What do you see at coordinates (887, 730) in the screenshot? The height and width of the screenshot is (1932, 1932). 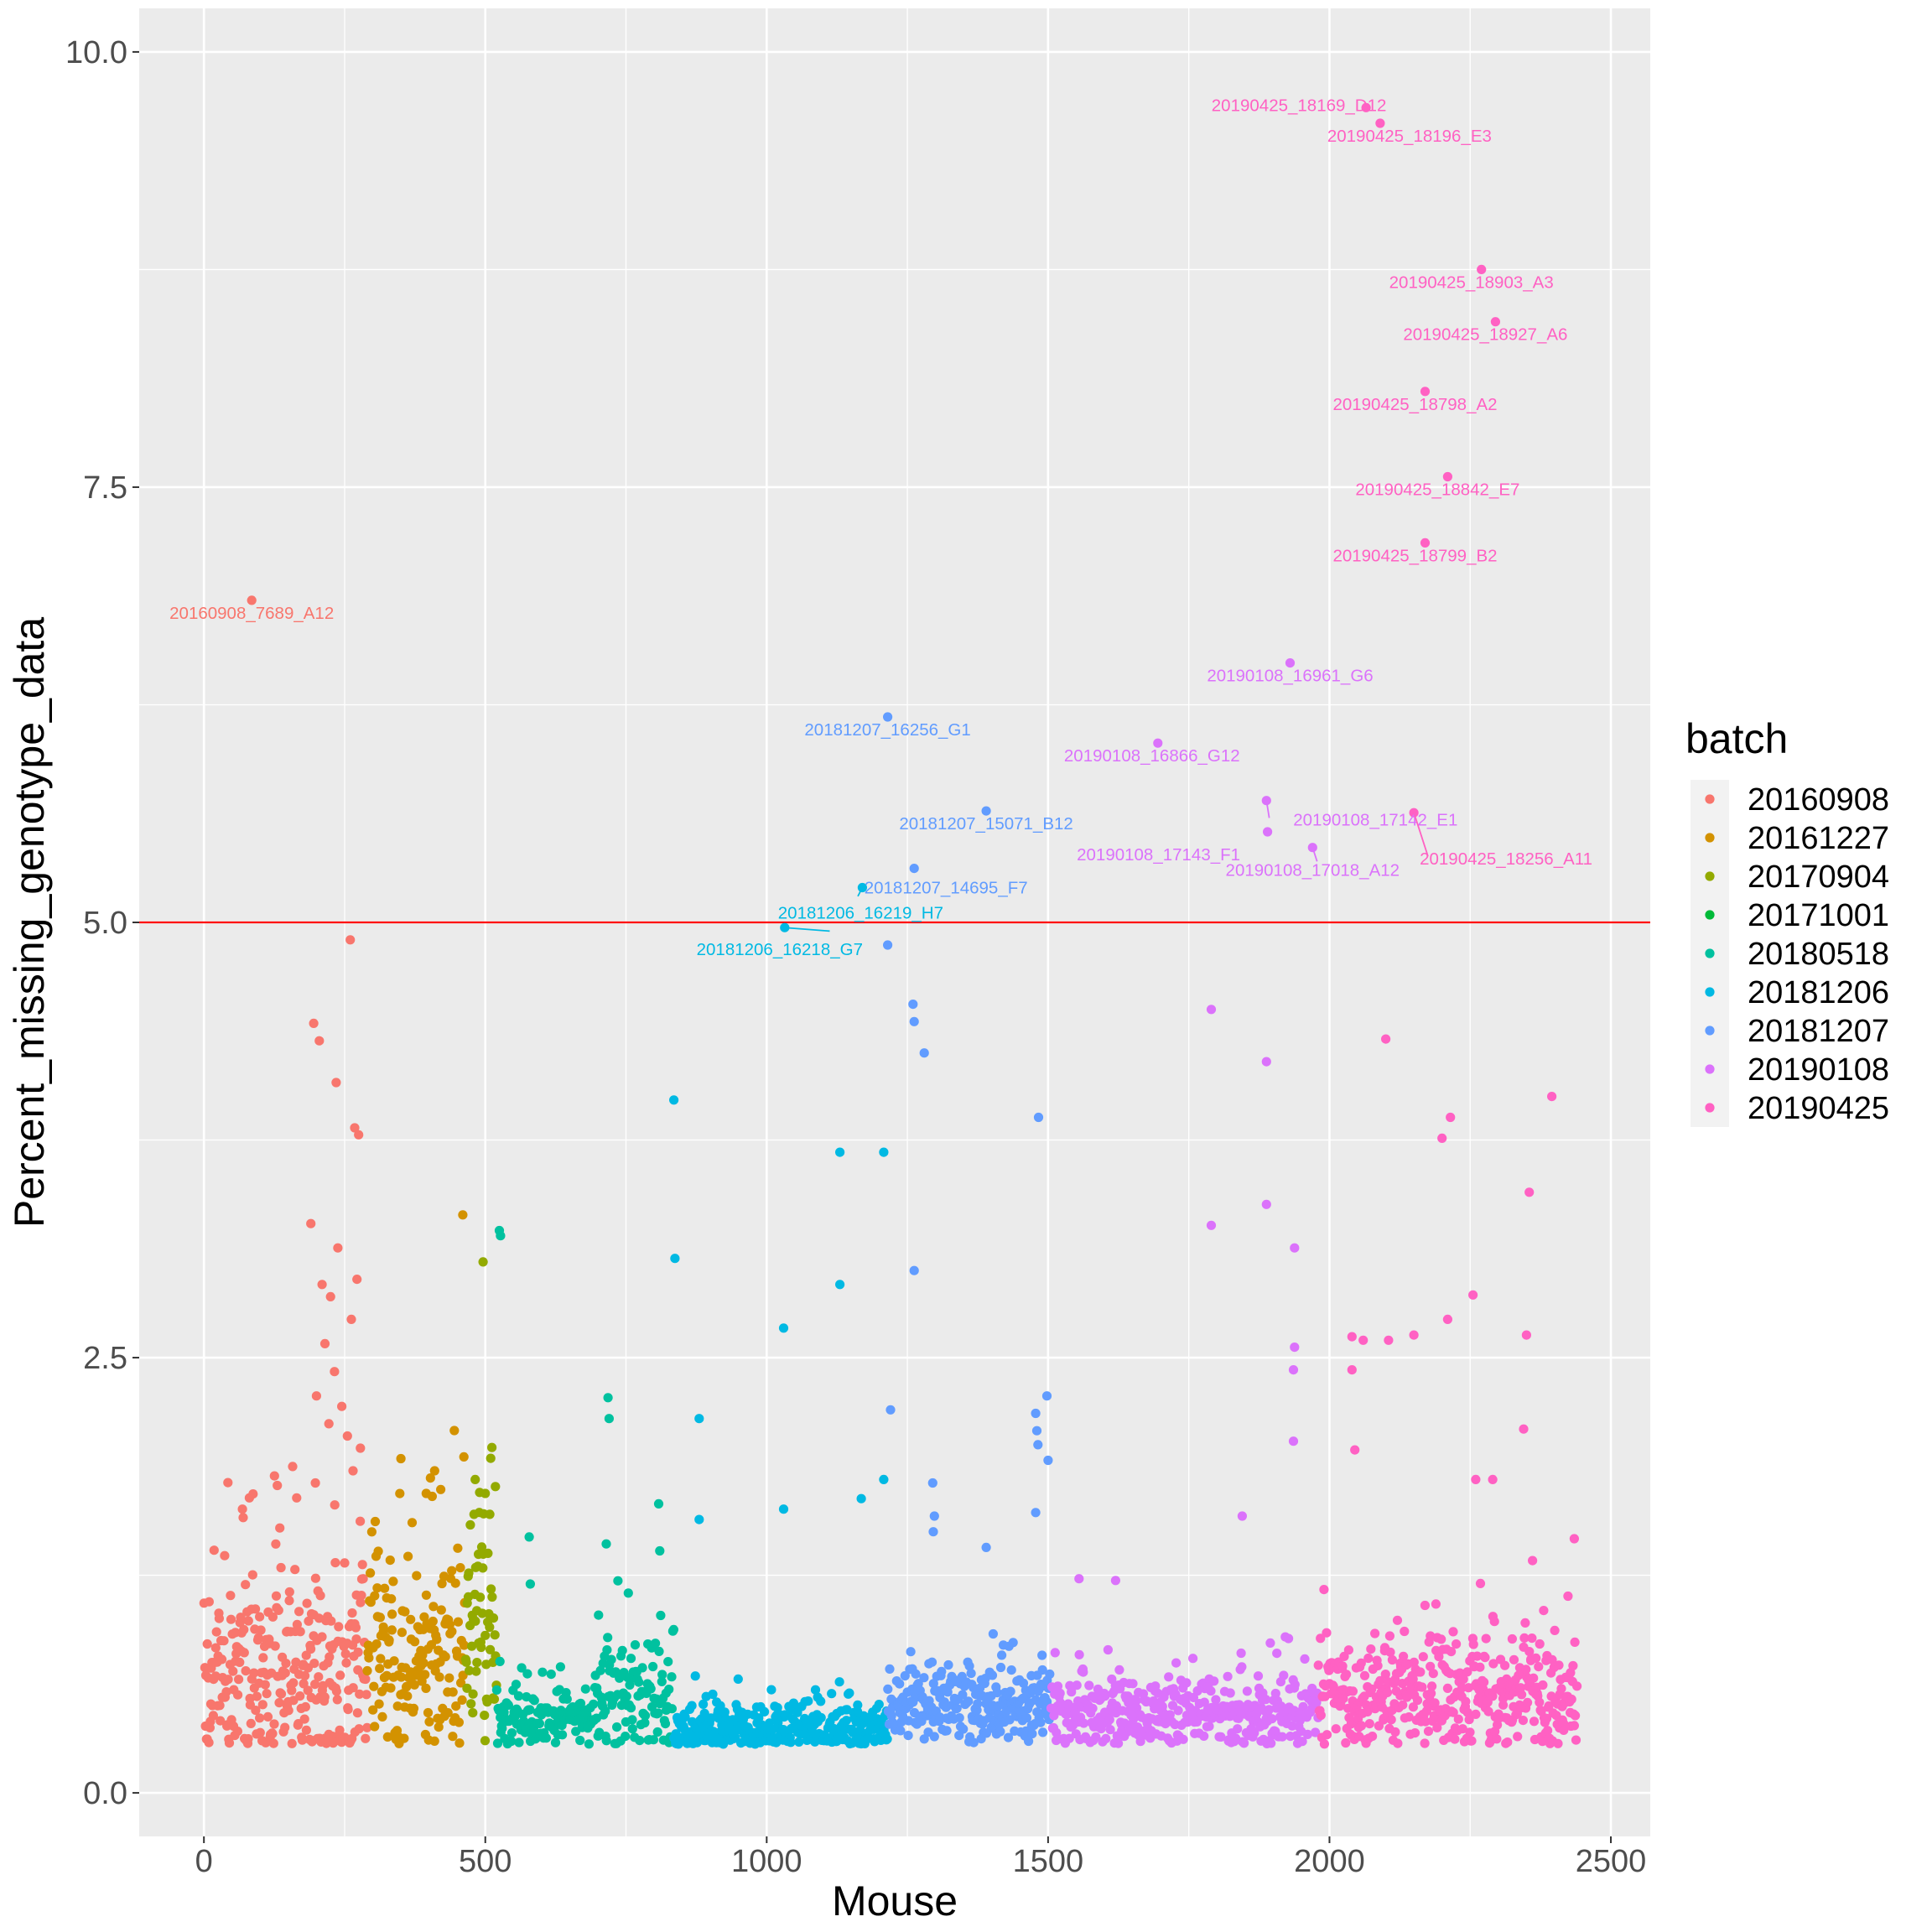 I see `point-label: 20181207_16256_G1` at bounding box center [887, 730].